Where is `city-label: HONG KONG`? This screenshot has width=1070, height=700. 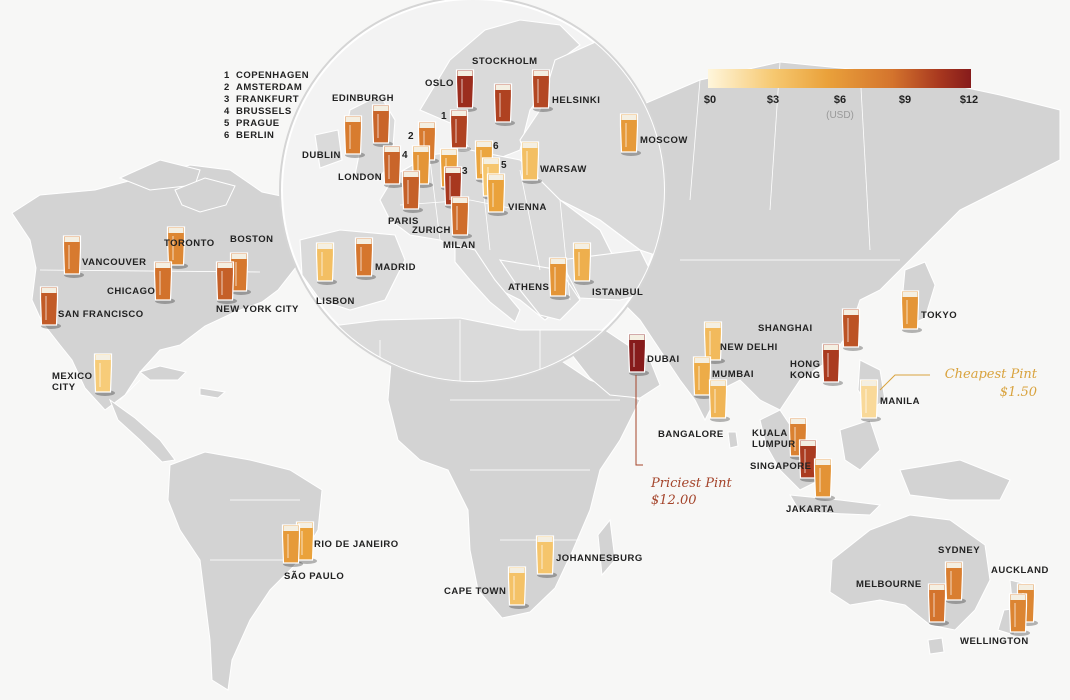 city-label: HONG KONG is located at coordinates (805, 370).